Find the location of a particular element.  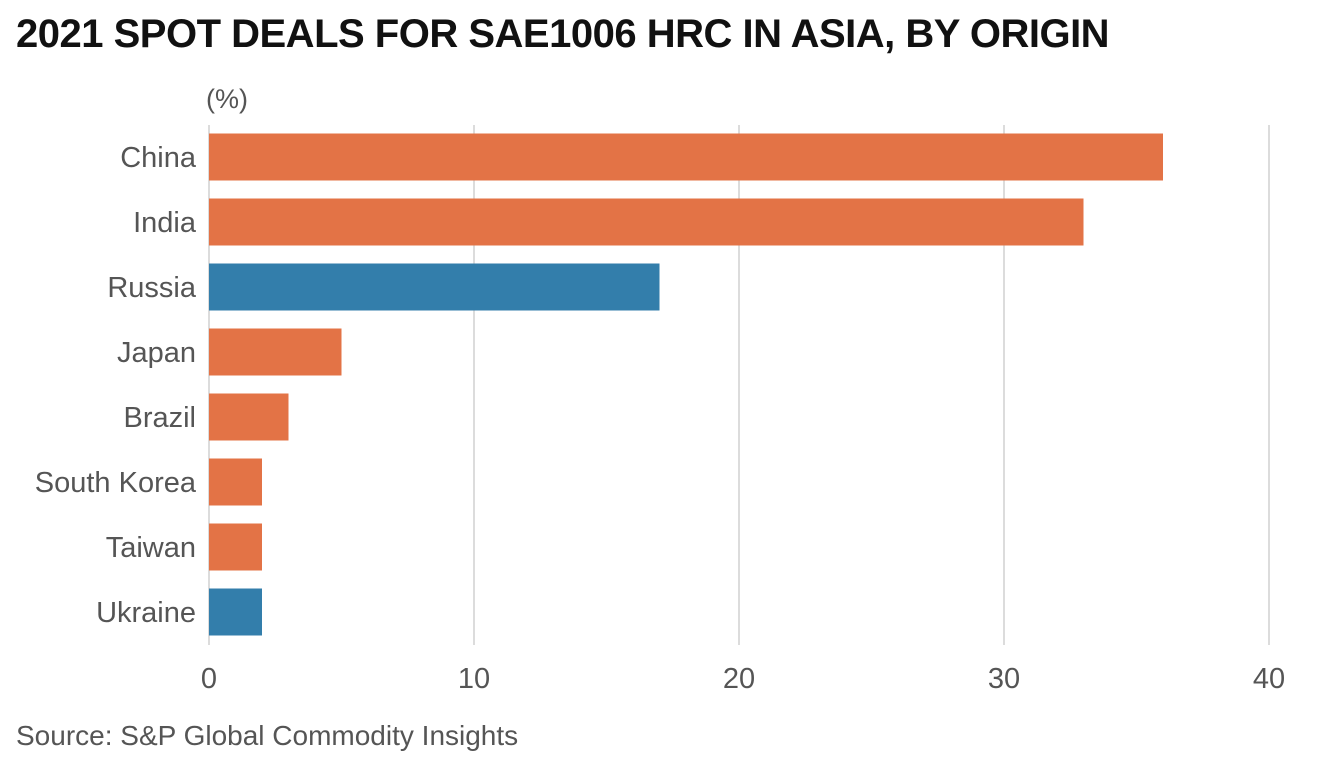

x-tick-label: 0 is located at coordinates (209, 679).